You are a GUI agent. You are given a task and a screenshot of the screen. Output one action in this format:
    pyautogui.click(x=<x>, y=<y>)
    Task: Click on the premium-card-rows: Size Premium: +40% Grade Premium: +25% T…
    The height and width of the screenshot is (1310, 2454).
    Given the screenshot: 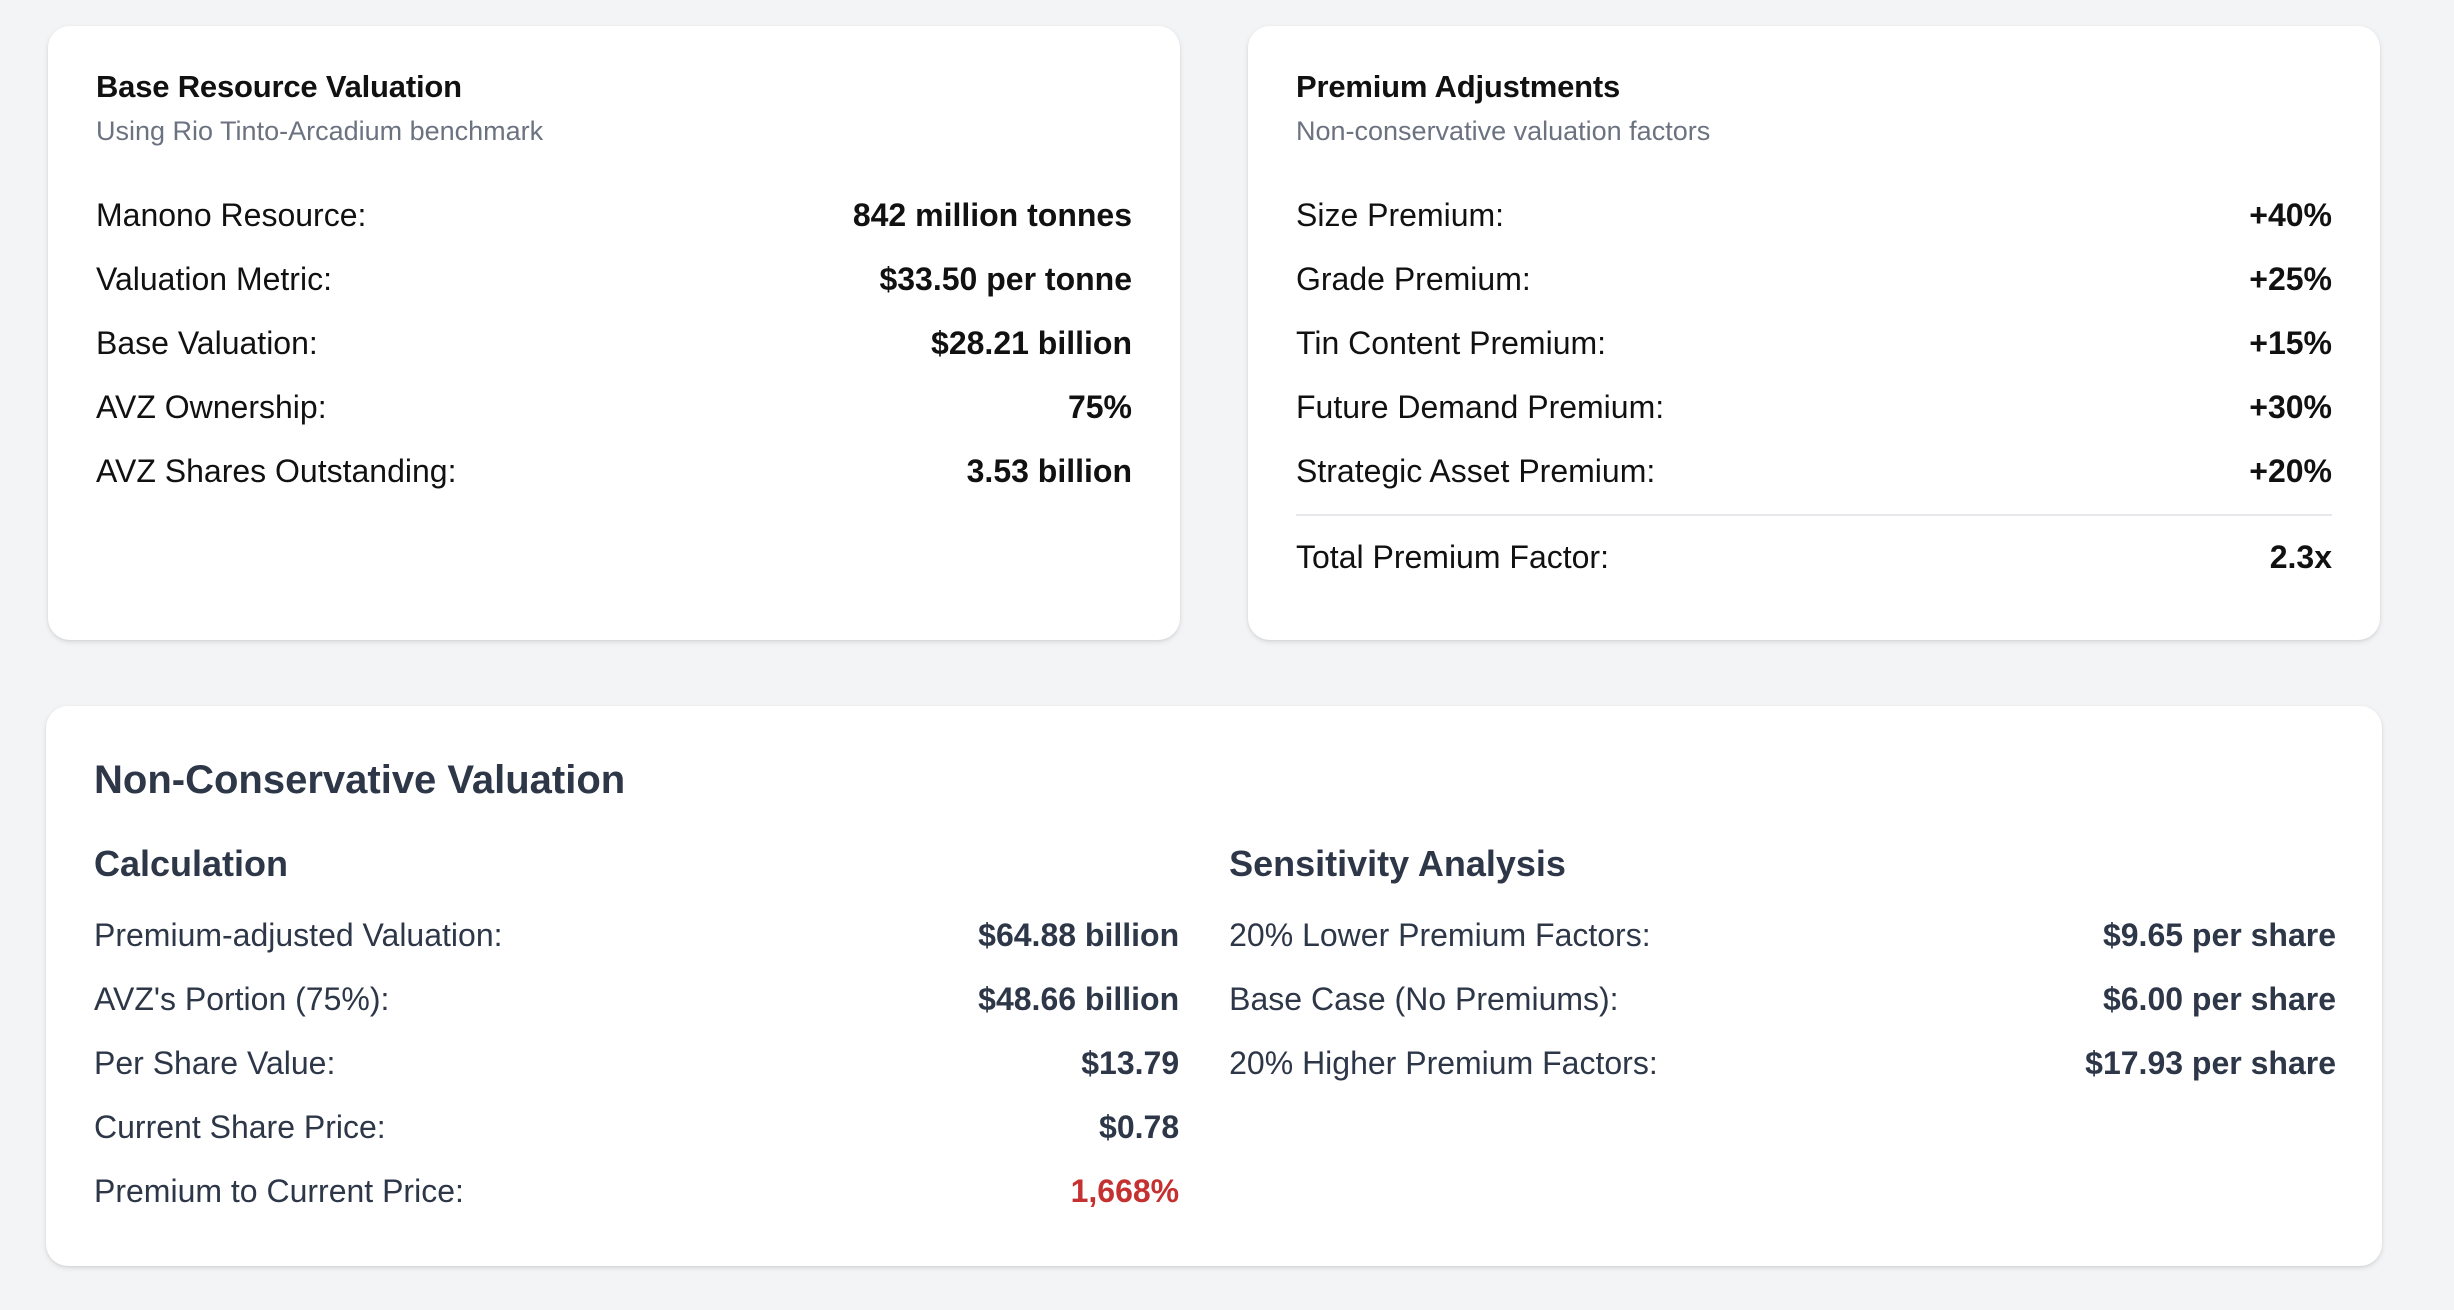 What is the action you would take?
    pyautogui.click(x=1814, y=387)
    